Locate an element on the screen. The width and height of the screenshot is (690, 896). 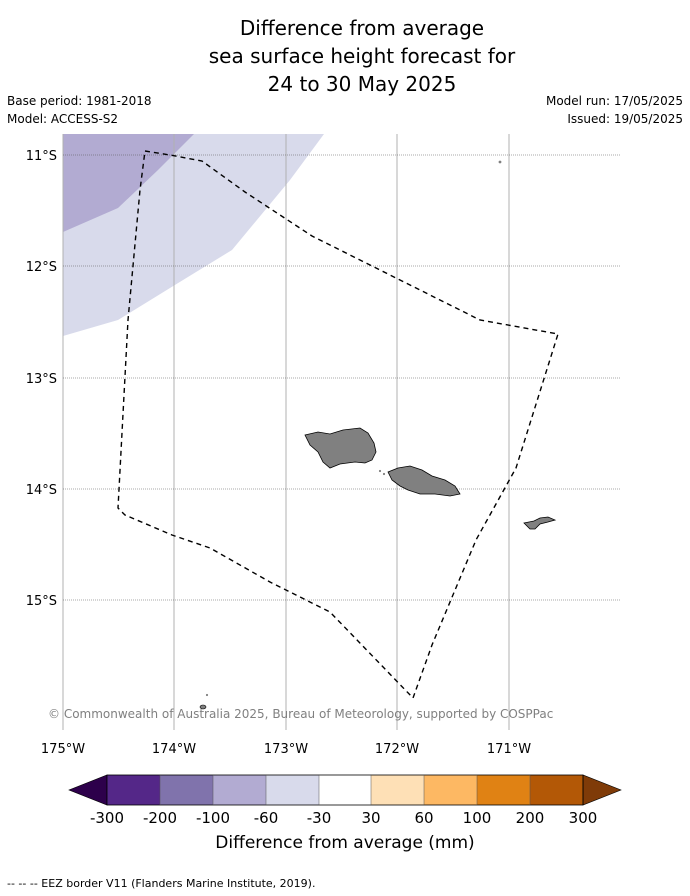
colorbar: -300 -200 -100 -60 -30 30 60 100 200 300 is located at coordinates (345, 800).